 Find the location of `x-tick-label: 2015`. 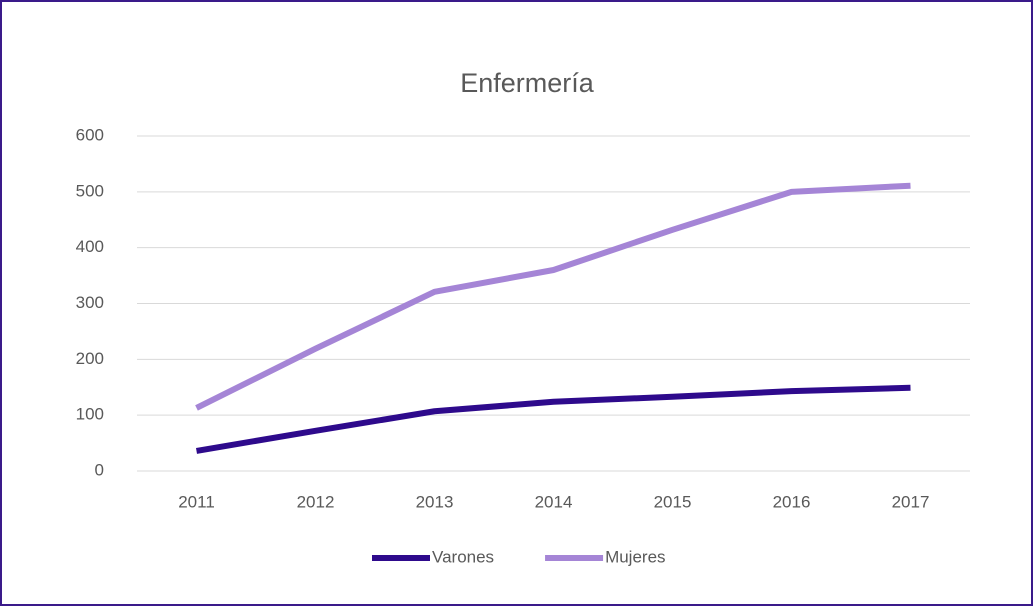

x-tick-label: 2015 is located at coordinates (673, 501).